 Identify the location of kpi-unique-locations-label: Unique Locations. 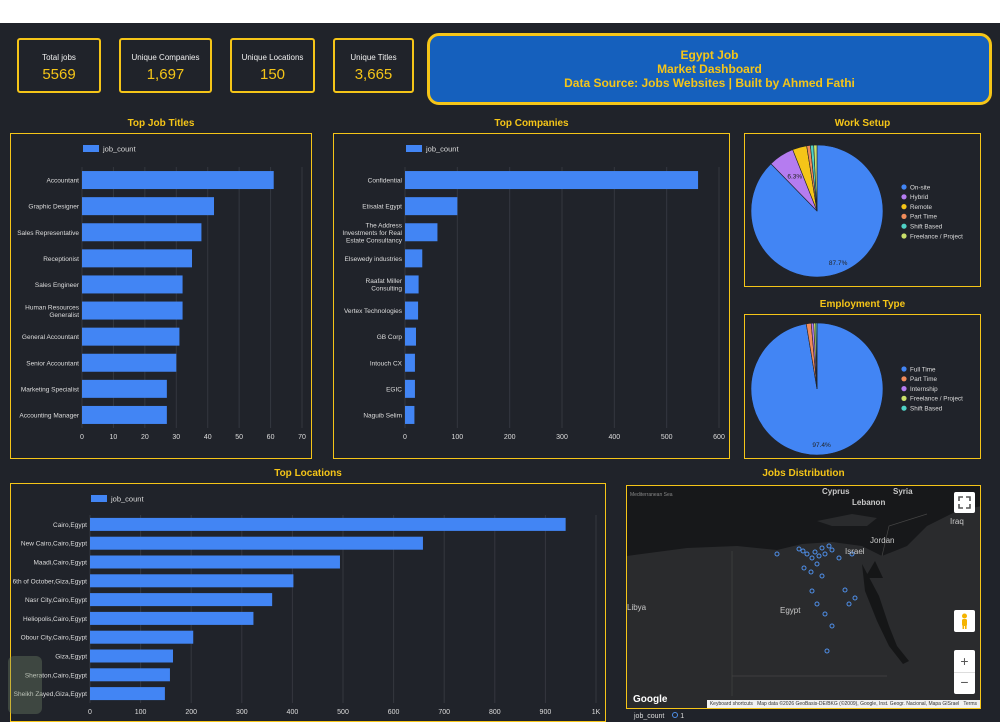
(272, 57).